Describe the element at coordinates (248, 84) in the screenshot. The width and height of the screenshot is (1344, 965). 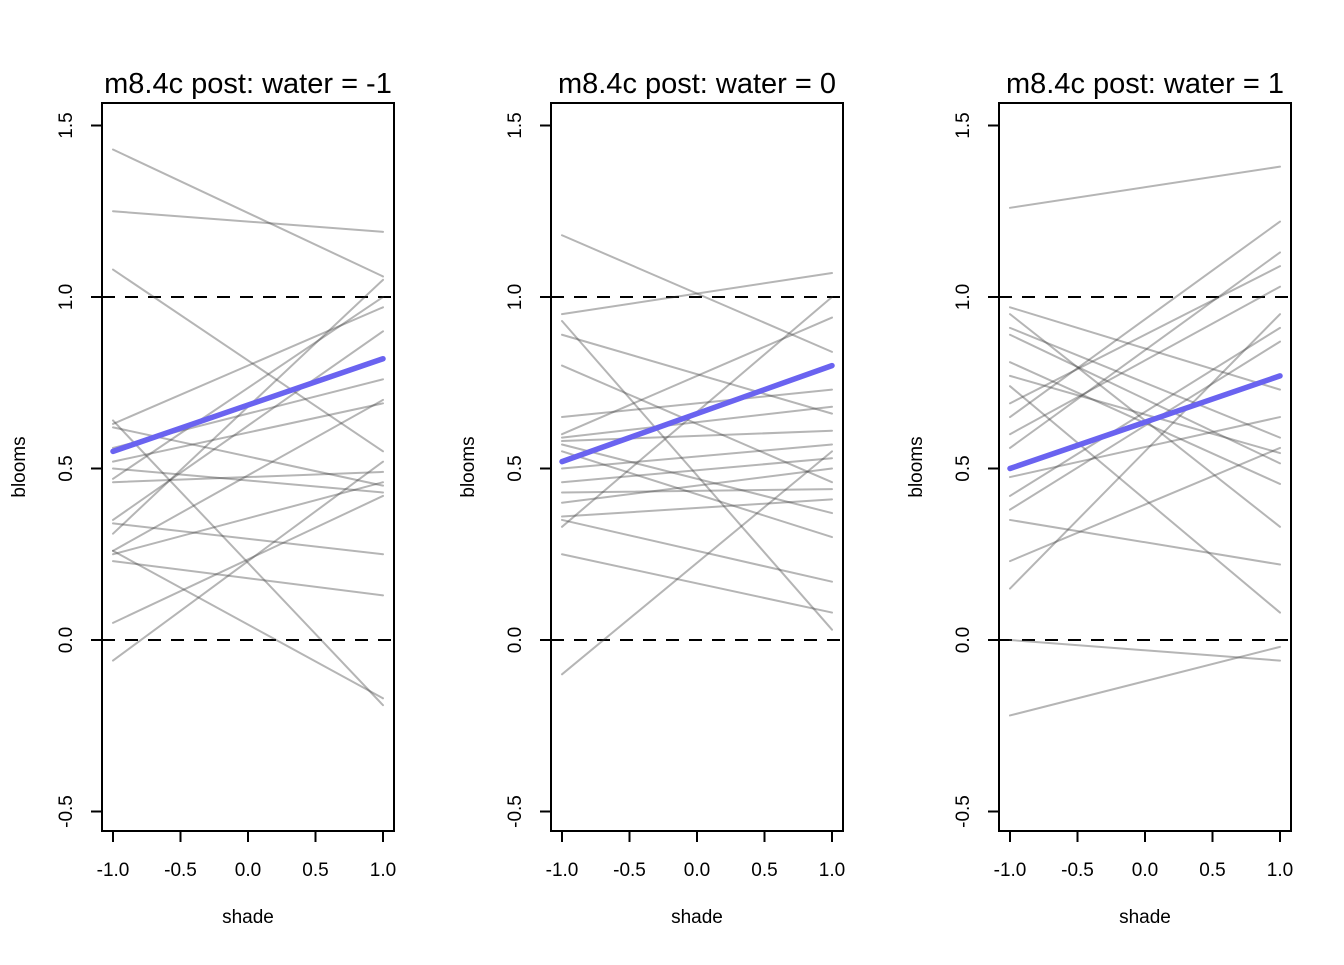
I see `panel-title: m8.4c post: water = -1` at that location.